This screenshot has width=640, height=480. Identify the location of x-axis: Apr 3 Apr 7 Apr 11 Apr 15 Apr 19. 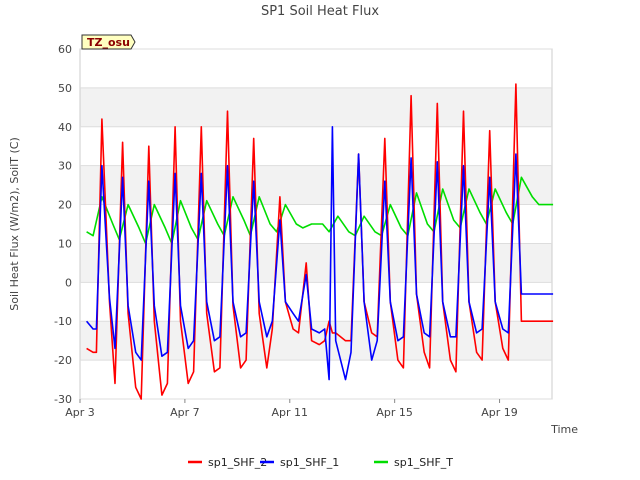
(291, 409).